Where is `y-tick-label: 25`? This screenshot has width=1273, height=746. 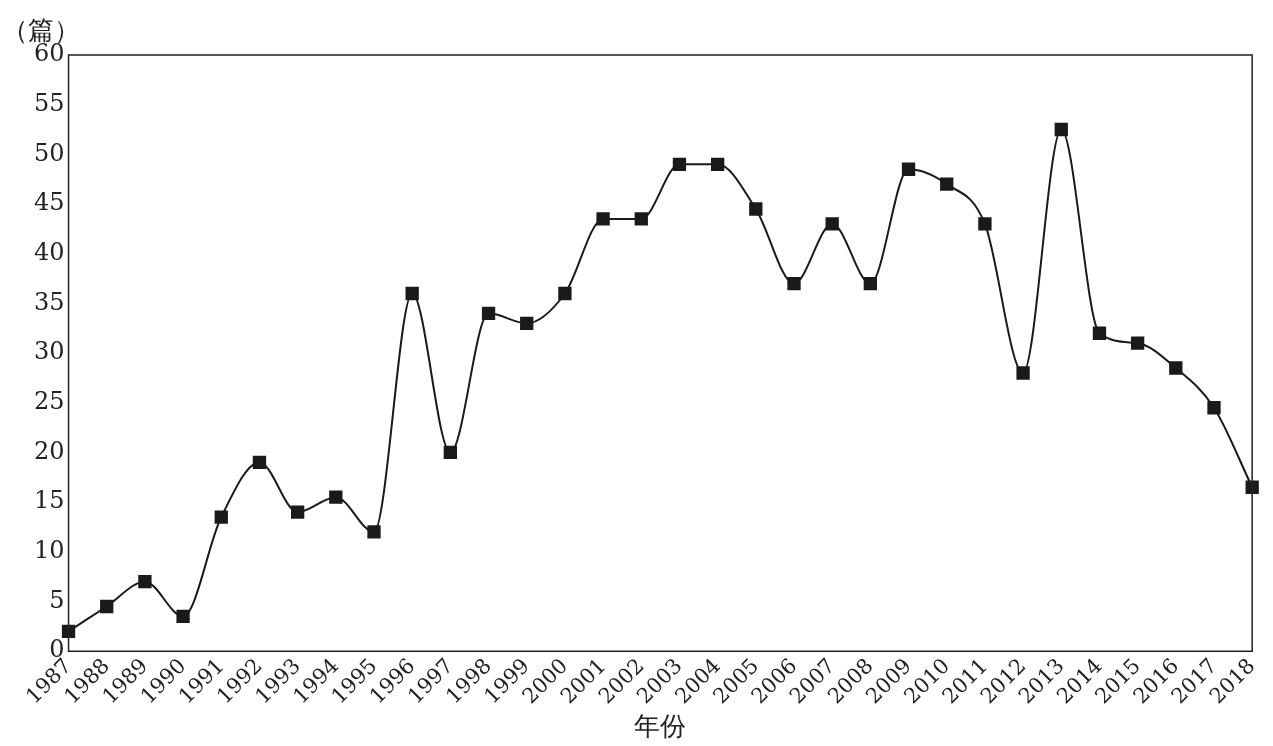 y-tick-label: 25 is located at coordinates (49, 401).